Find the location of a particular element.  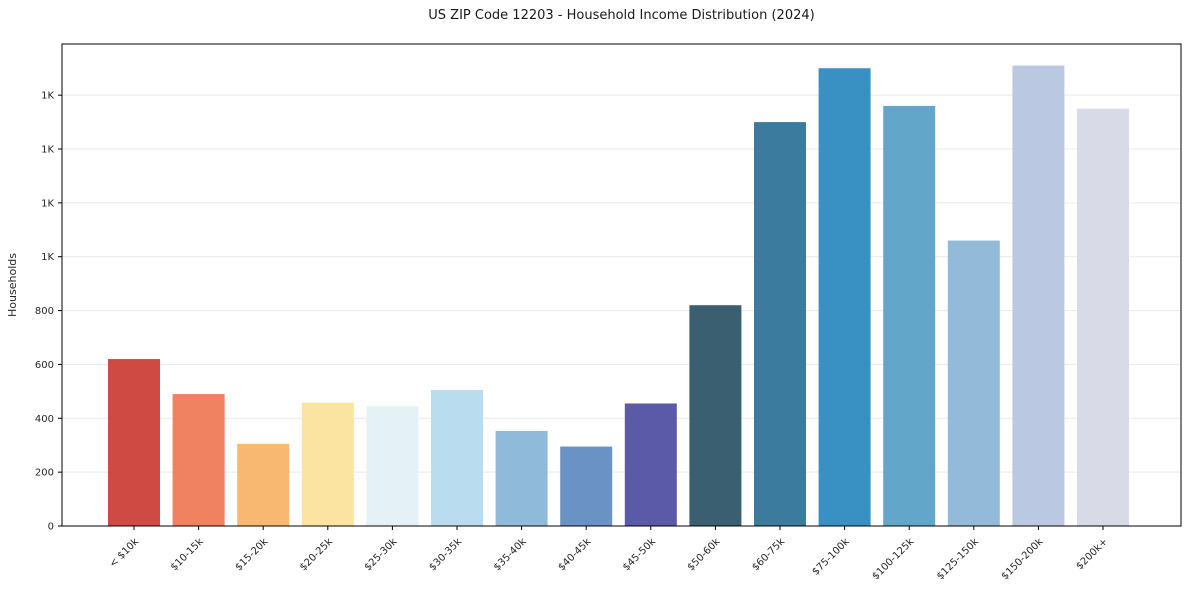

y-tick-label: 200 is located at coordinates (44, 473).